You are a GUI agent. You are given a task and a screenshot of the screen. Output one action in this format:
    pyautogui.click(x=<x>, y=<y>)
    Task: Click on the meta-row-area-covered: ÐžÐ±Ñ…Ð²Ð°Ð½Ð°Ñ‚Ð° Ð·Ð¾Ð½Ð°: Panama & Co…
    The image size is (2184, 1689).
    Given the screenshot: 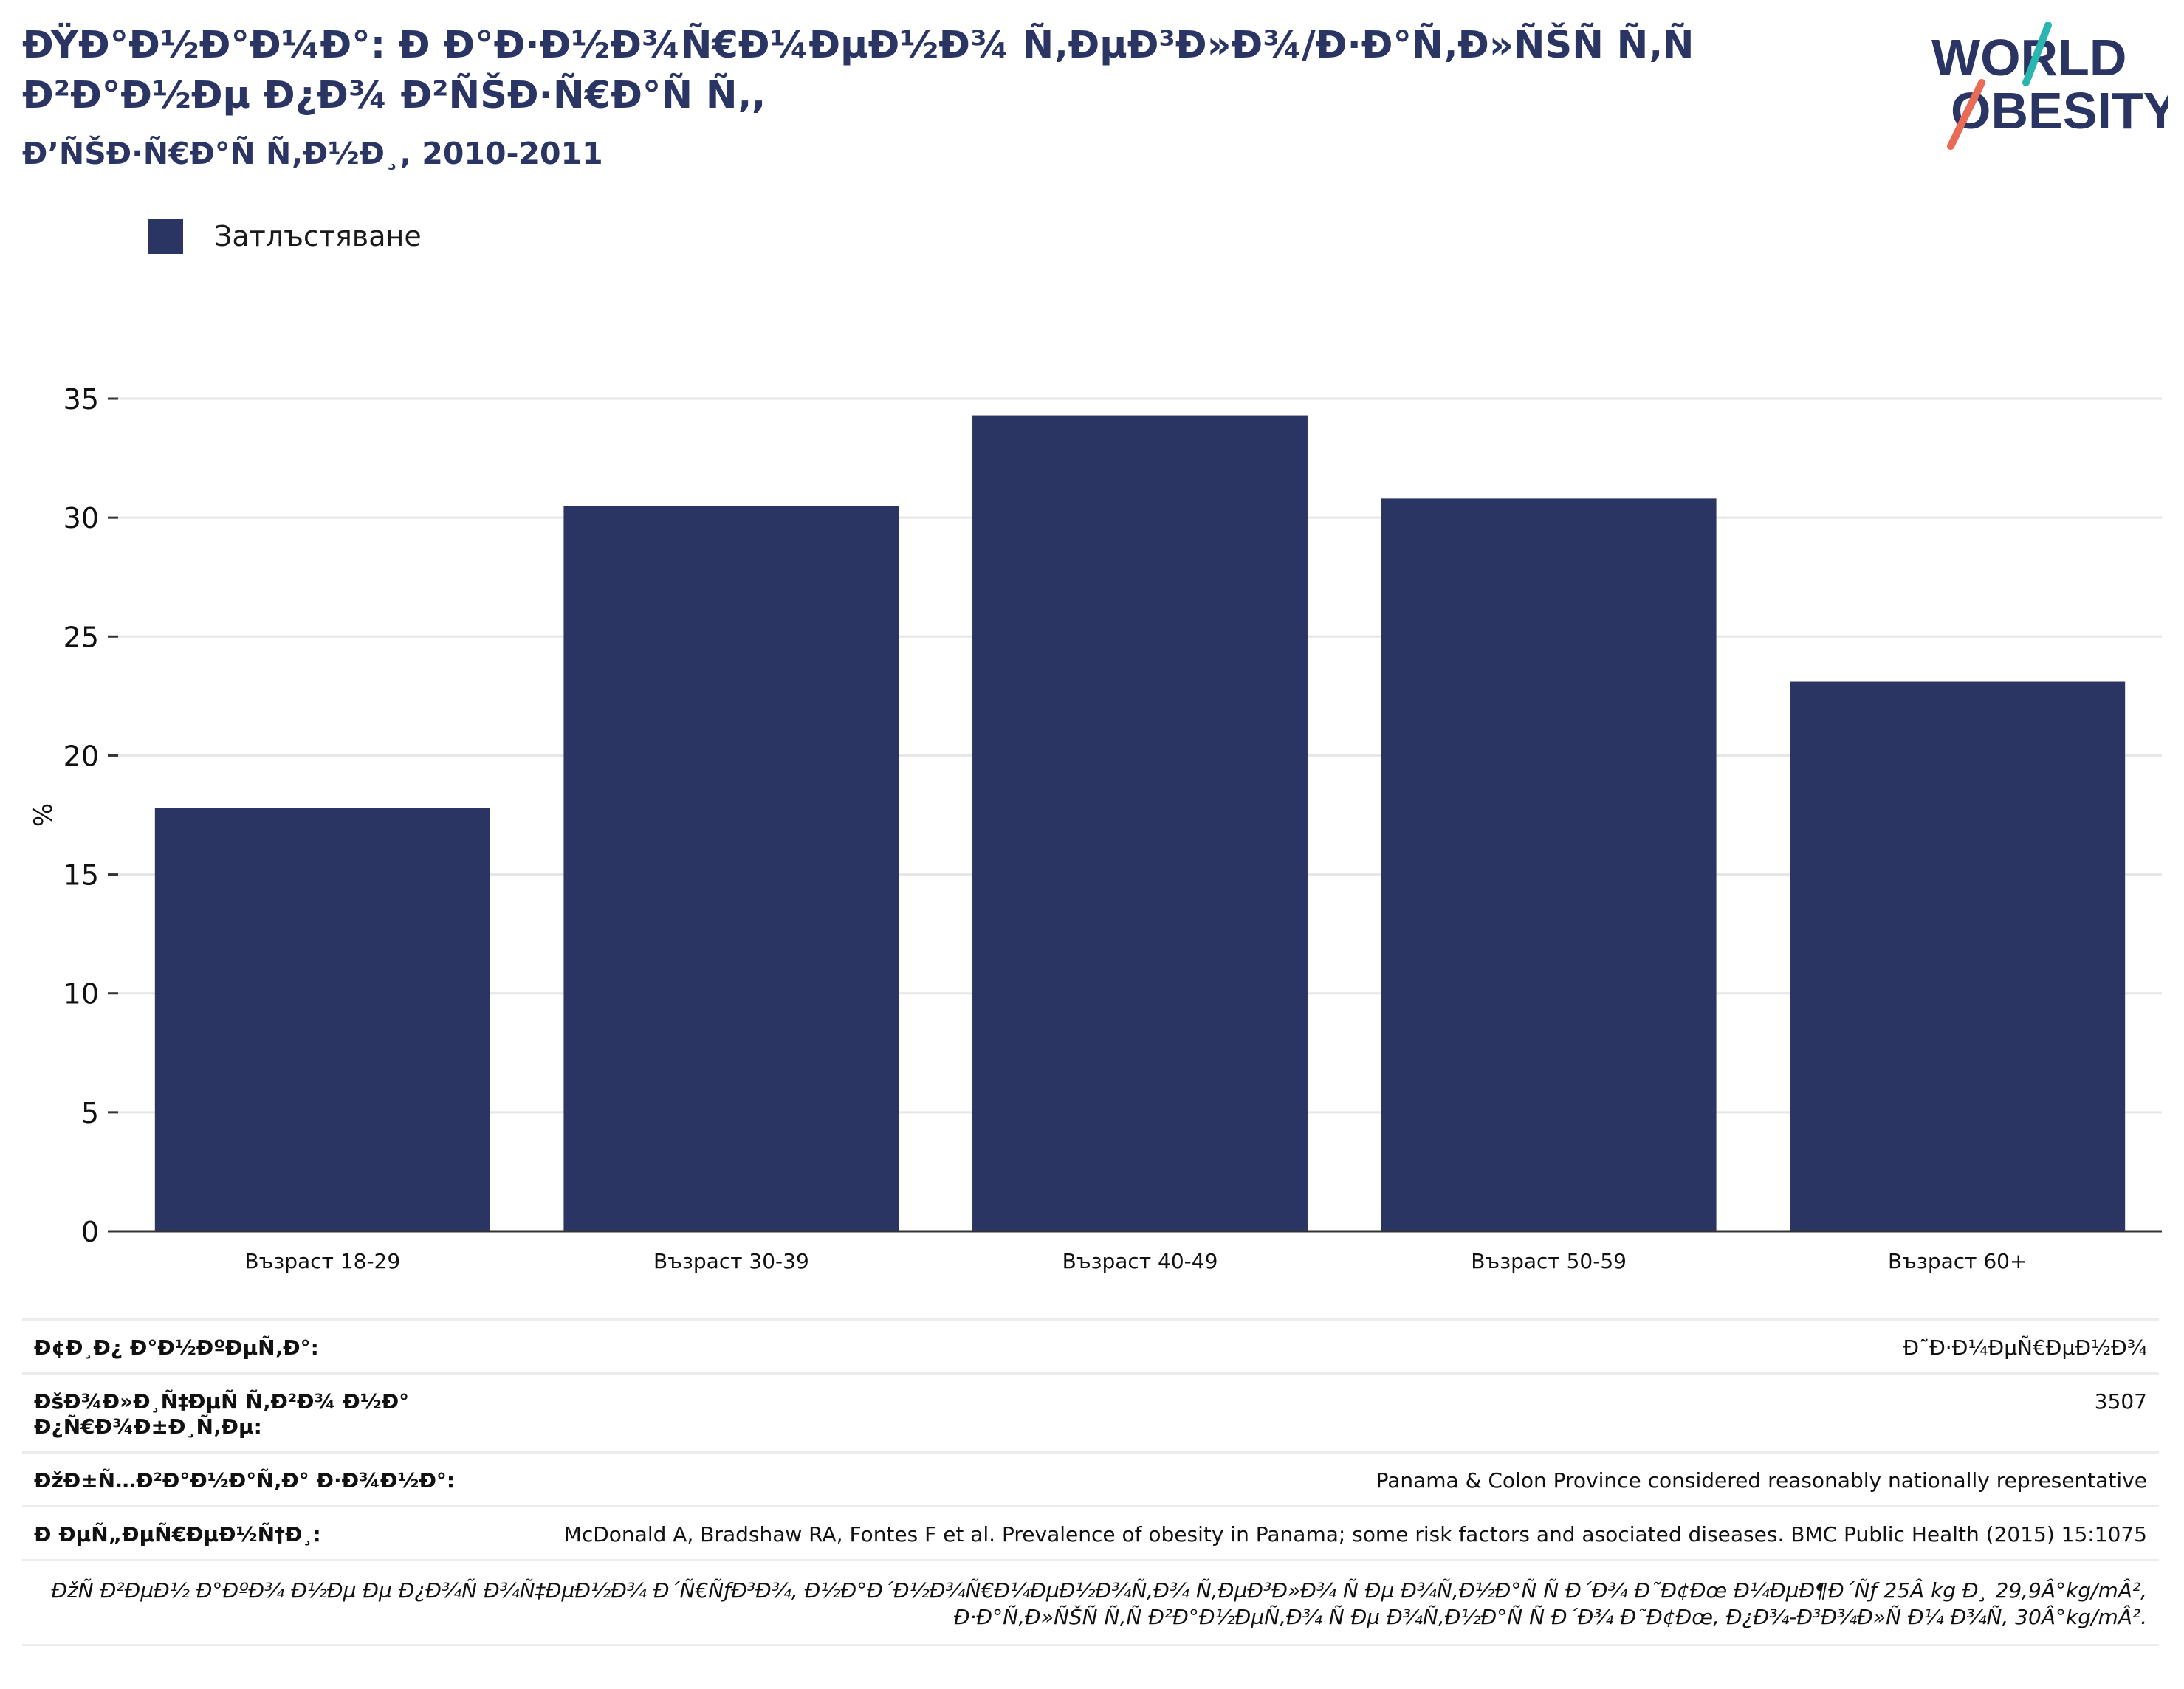 What is the action you would take?
    pyautogui.click(x=1090, y=1478)
    